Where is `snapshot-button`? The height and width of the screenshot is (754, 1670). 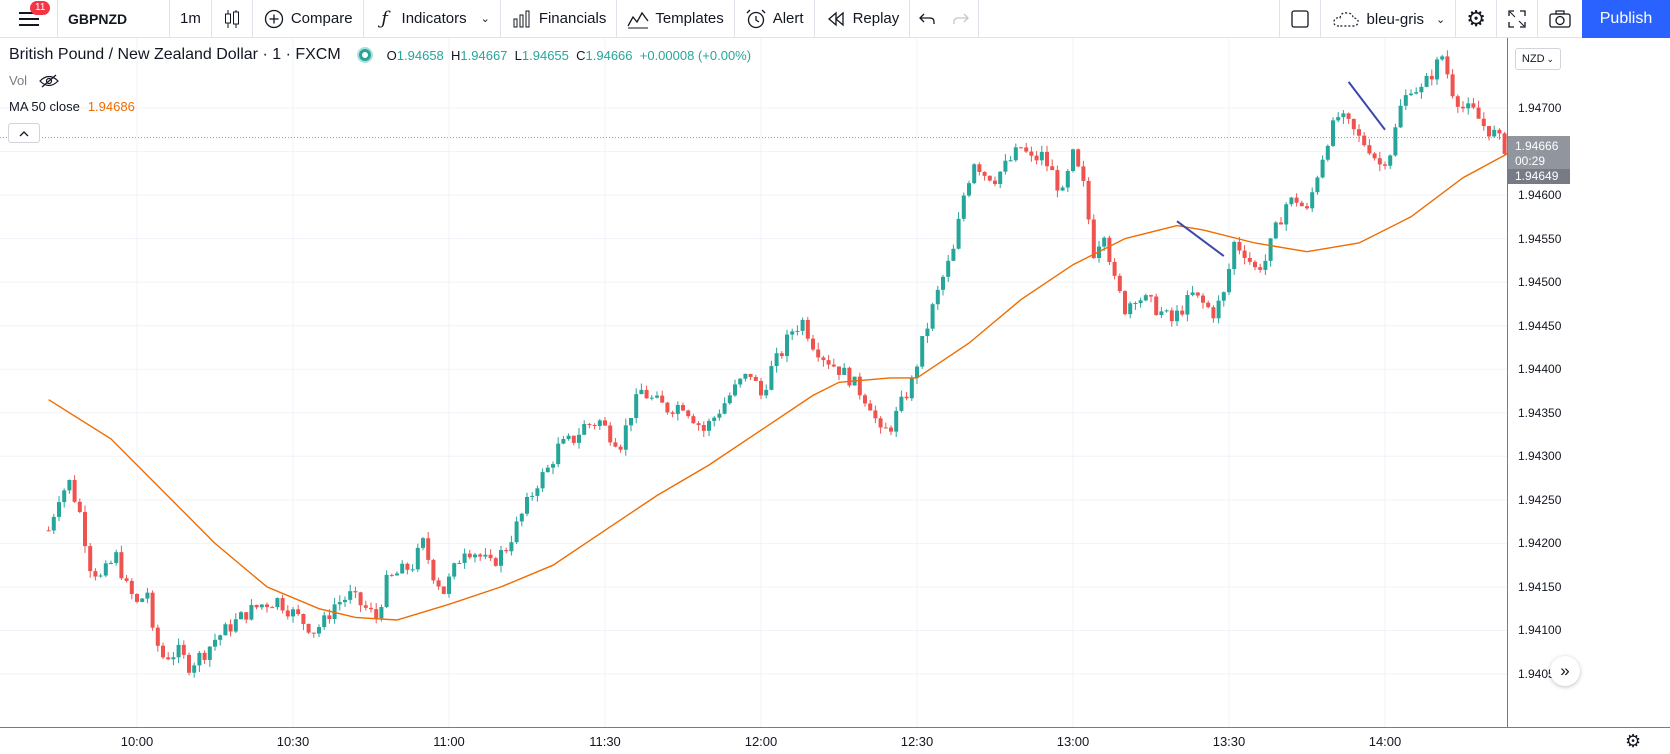 snapshot-button is located at coordinates (1559, 19).